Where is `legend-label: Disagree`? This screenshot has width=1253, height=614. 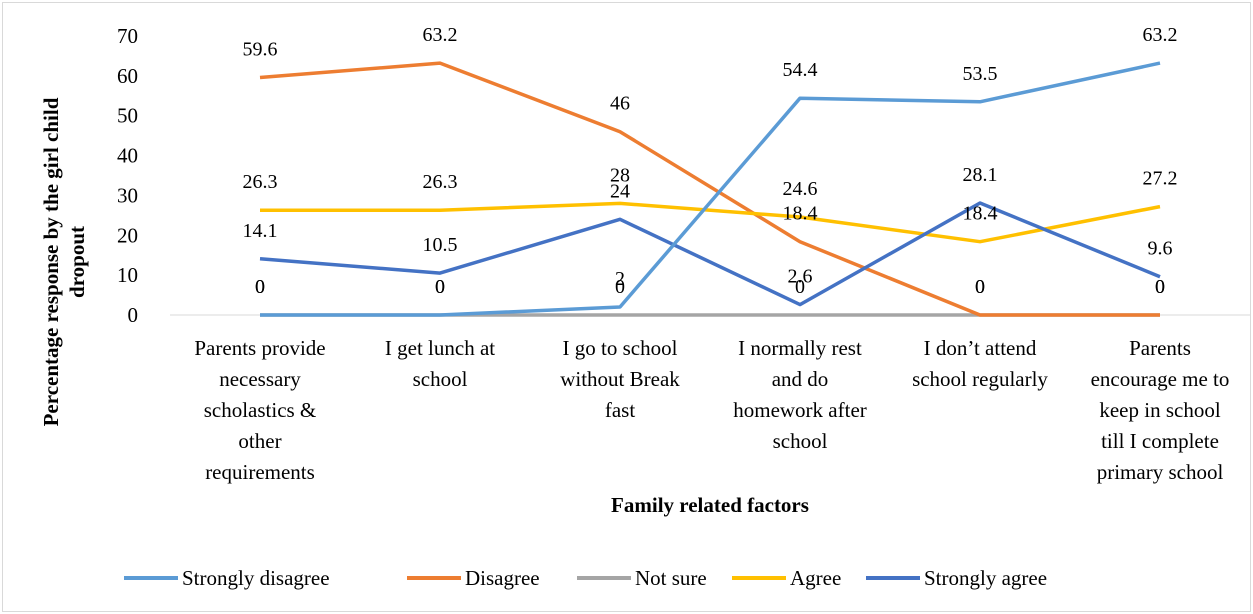 legend-label: Disagree is located at coordinates (502, 578).